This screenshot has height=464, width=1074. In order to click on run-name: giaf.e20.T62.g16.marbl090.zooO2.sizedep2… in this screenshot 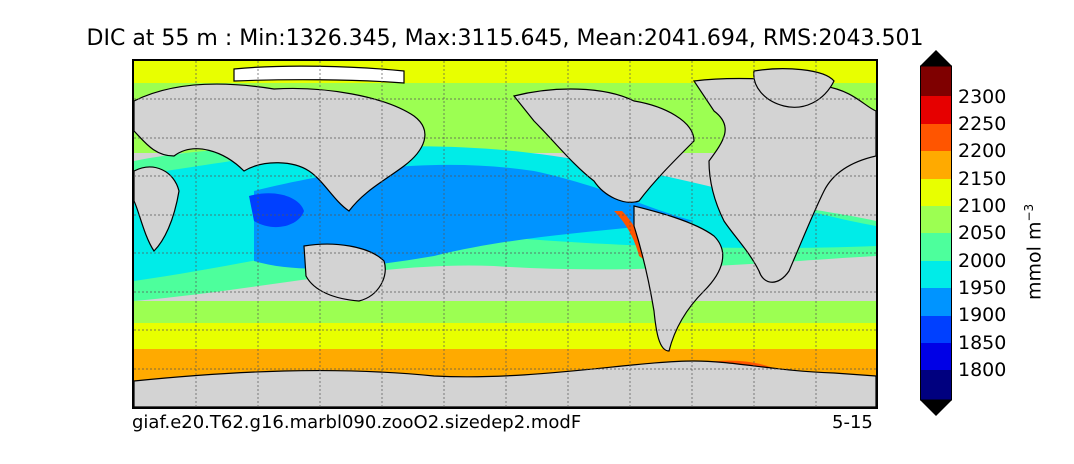, I will do `click(357, 422)`.